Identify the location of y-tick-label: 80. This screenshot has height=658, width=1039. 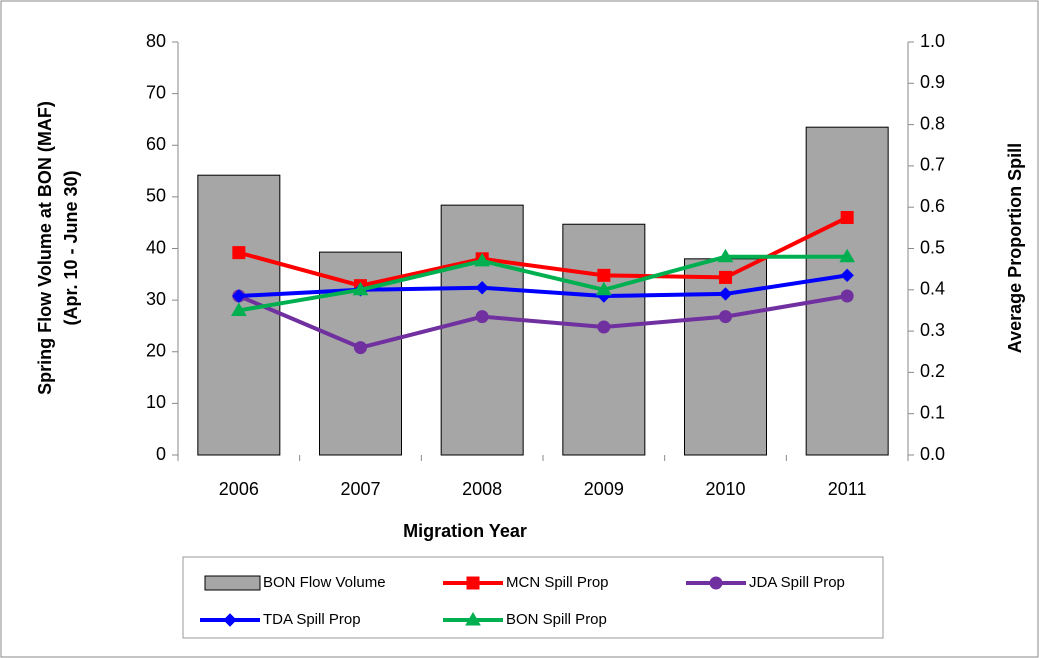
(156, 41).